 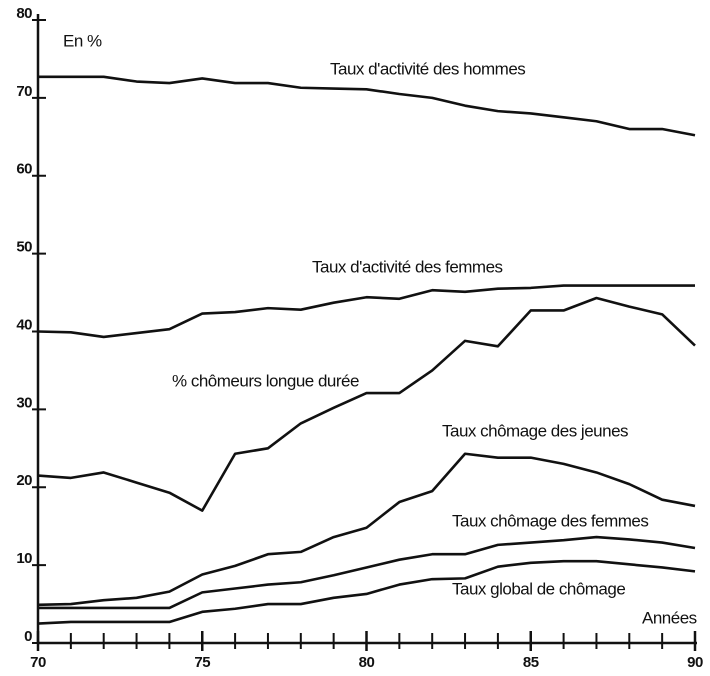 I want to click on y-tick-label: 70, so click(x=24, y=91).